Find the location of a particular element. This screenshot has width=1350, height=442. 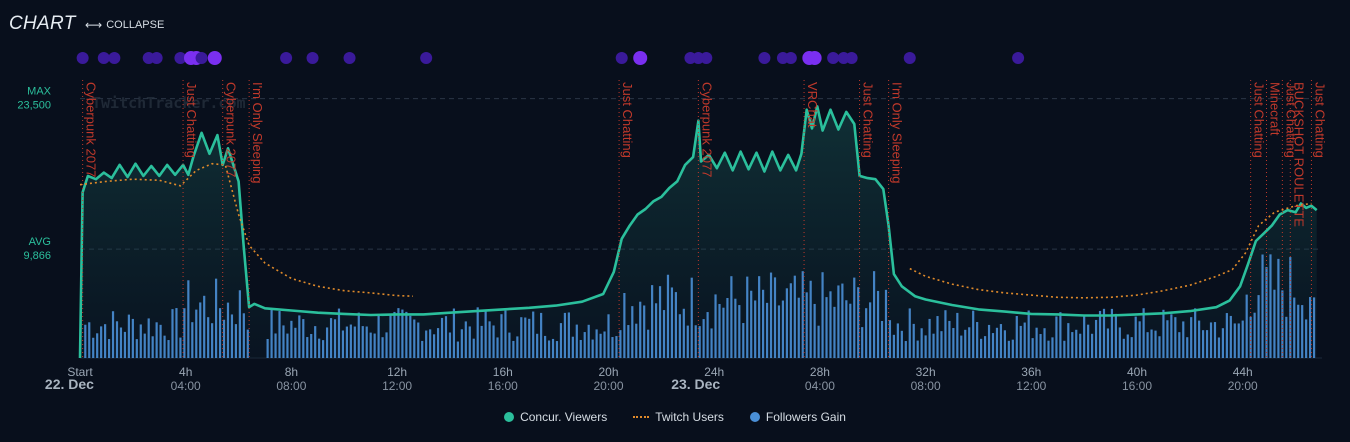

game-label: BUCKSHOT ROULETTE is located at coordinates (1298, 154).